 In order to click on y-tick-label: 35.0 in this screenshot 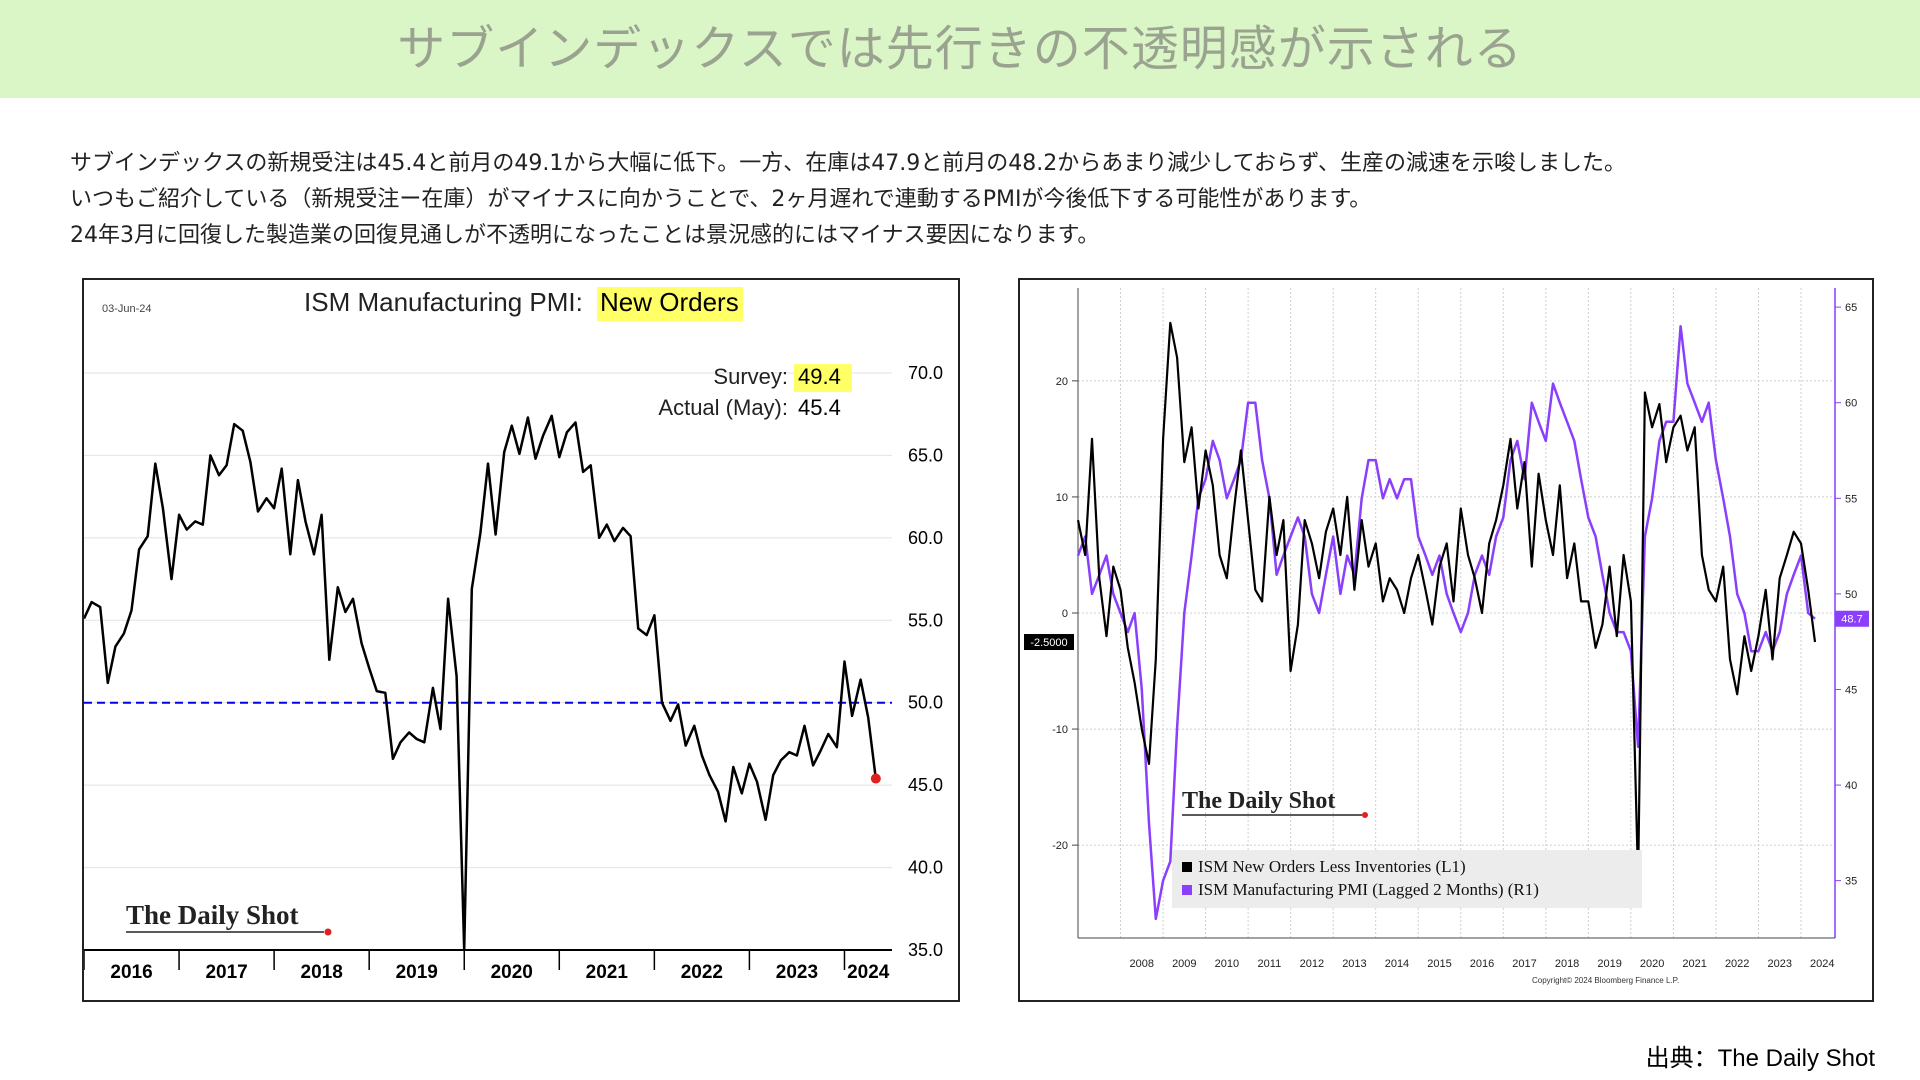, I will do `click(925, 950)`.